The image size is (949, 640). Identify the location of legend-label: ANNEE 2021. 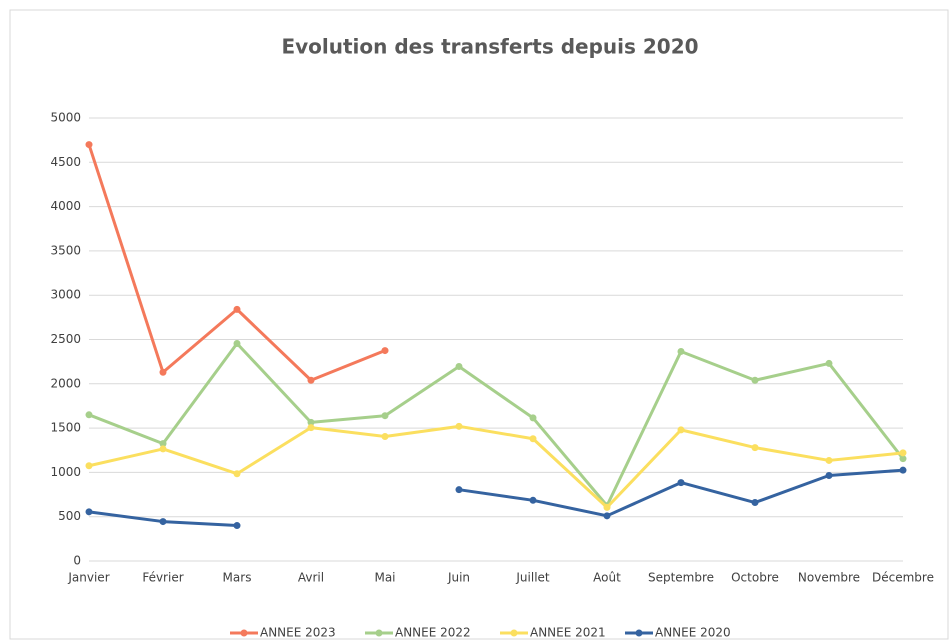
(568, 633).